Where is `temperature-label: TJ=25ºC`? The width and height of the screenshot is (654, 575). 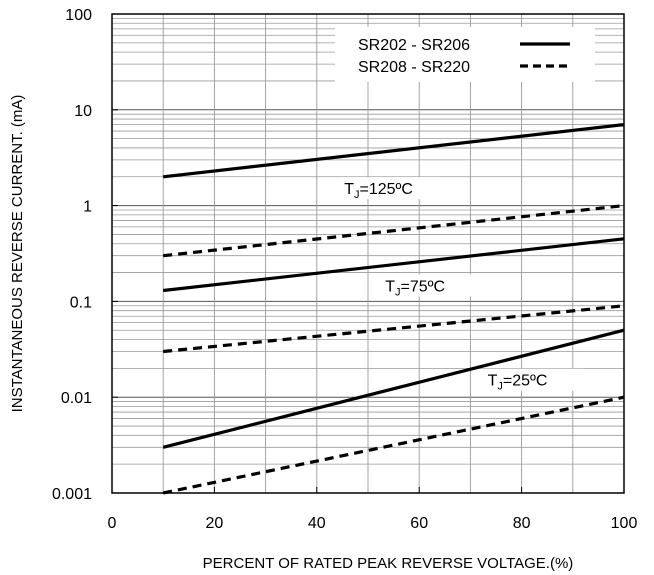
temperature-label: TJ=25ºC is located at coordinates (518, 383).